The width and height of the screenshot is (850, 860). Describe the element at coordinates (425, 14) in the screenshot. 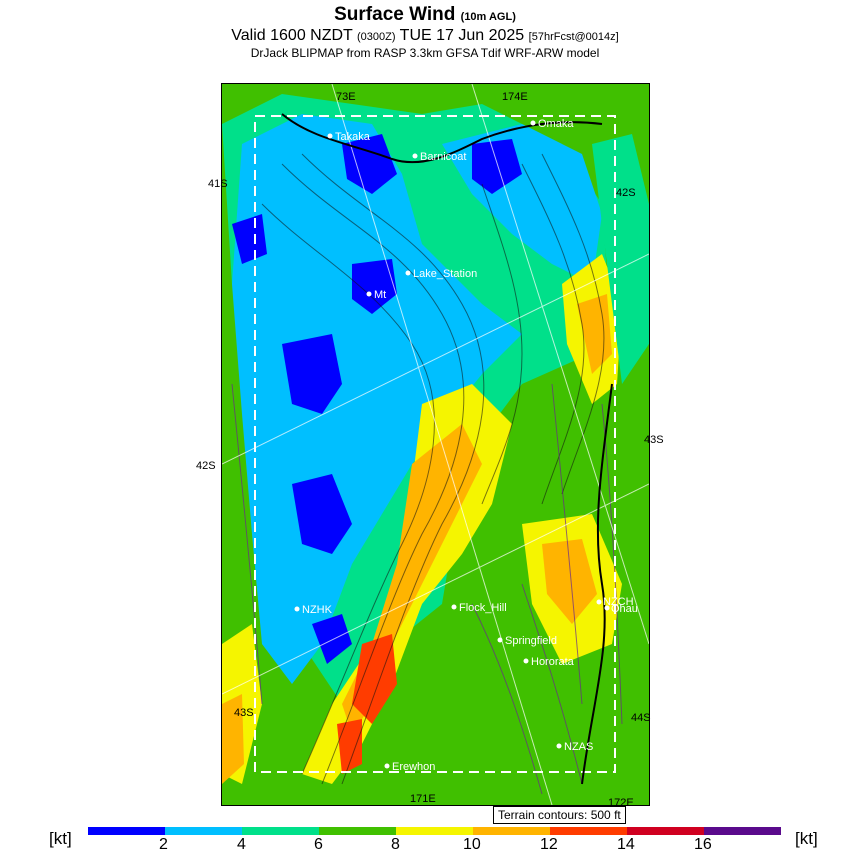

I see `map-title: Surface Wind (10m AGL)` at that location.